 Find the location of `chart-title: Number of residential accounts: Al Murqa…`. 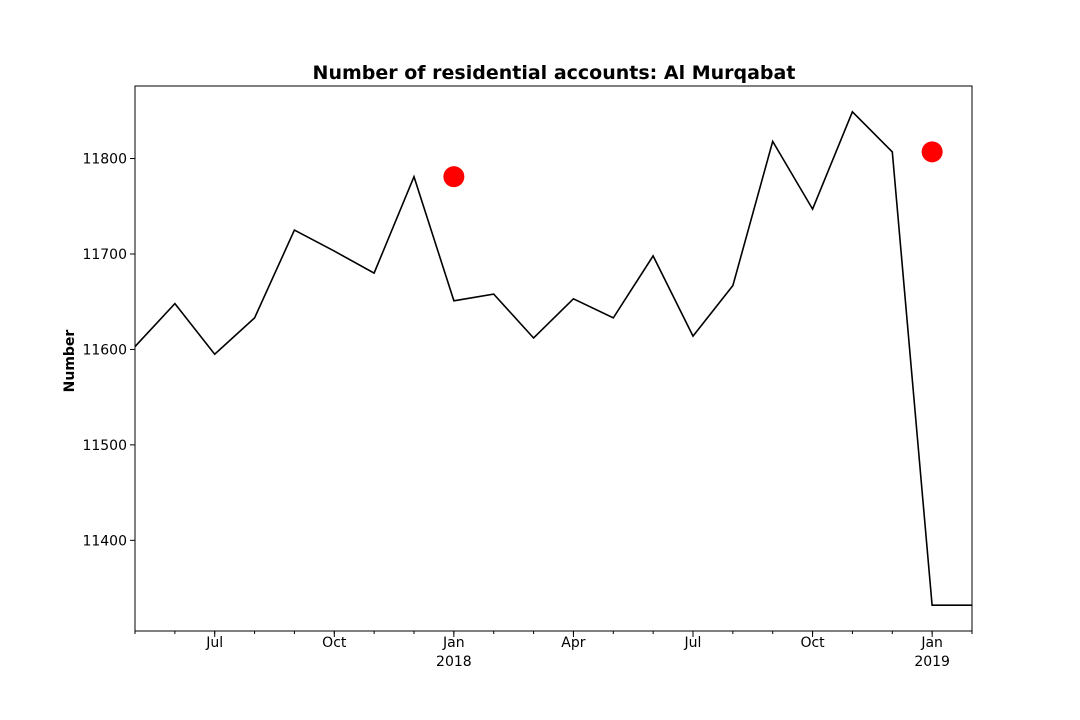

chart-title: Number of residential accounts: Al Murqa… is located at coordinates (554, 73).